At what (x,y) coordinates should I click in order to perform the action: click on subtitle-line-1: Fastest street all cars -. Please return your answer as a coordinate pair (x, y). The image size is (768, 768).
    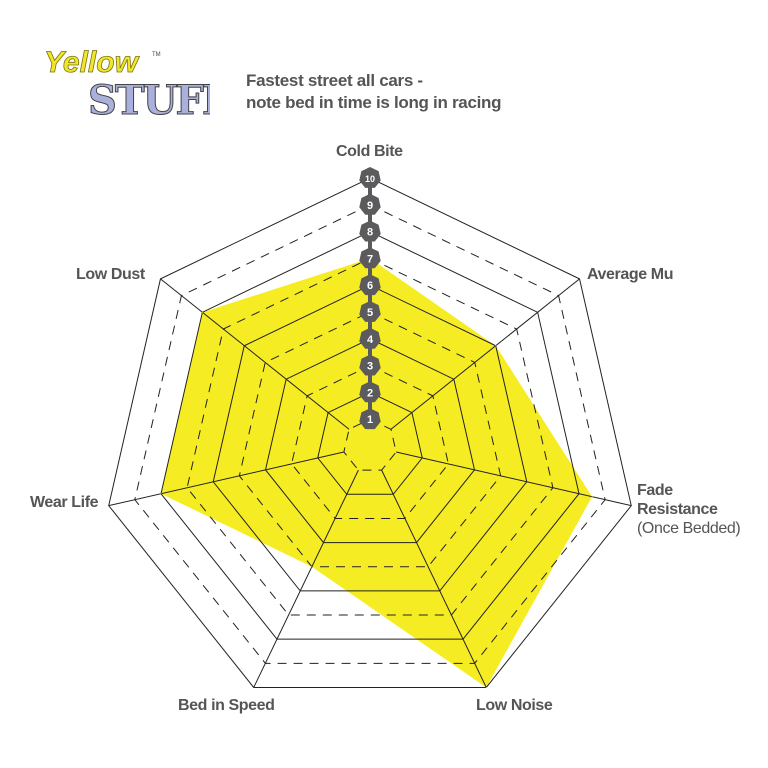
    Looking at the image, I should click on (334, 80).